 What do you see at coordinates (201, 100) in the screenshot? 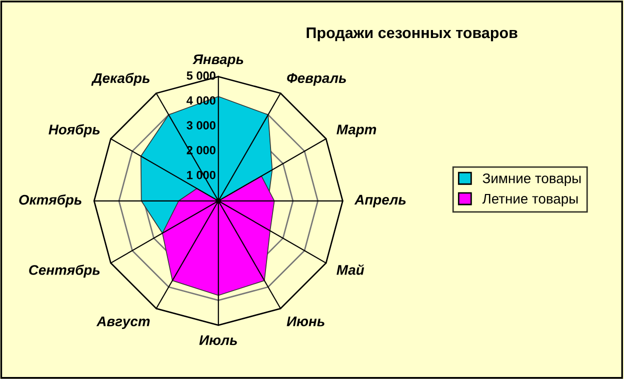
I see `y-tick-label: 4 000` at bounding box center [201, 100].